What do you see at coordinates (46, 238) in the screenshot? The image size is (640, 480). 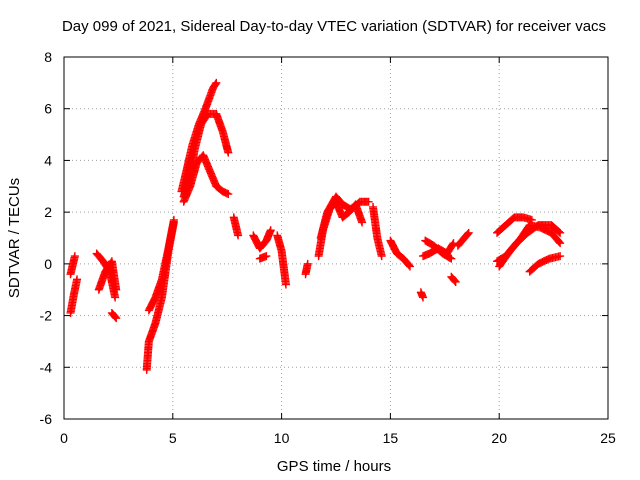 I see `y-tick-labels: -6 -4 -2 0 2 4 6 8` at bounding box center [46, 238].